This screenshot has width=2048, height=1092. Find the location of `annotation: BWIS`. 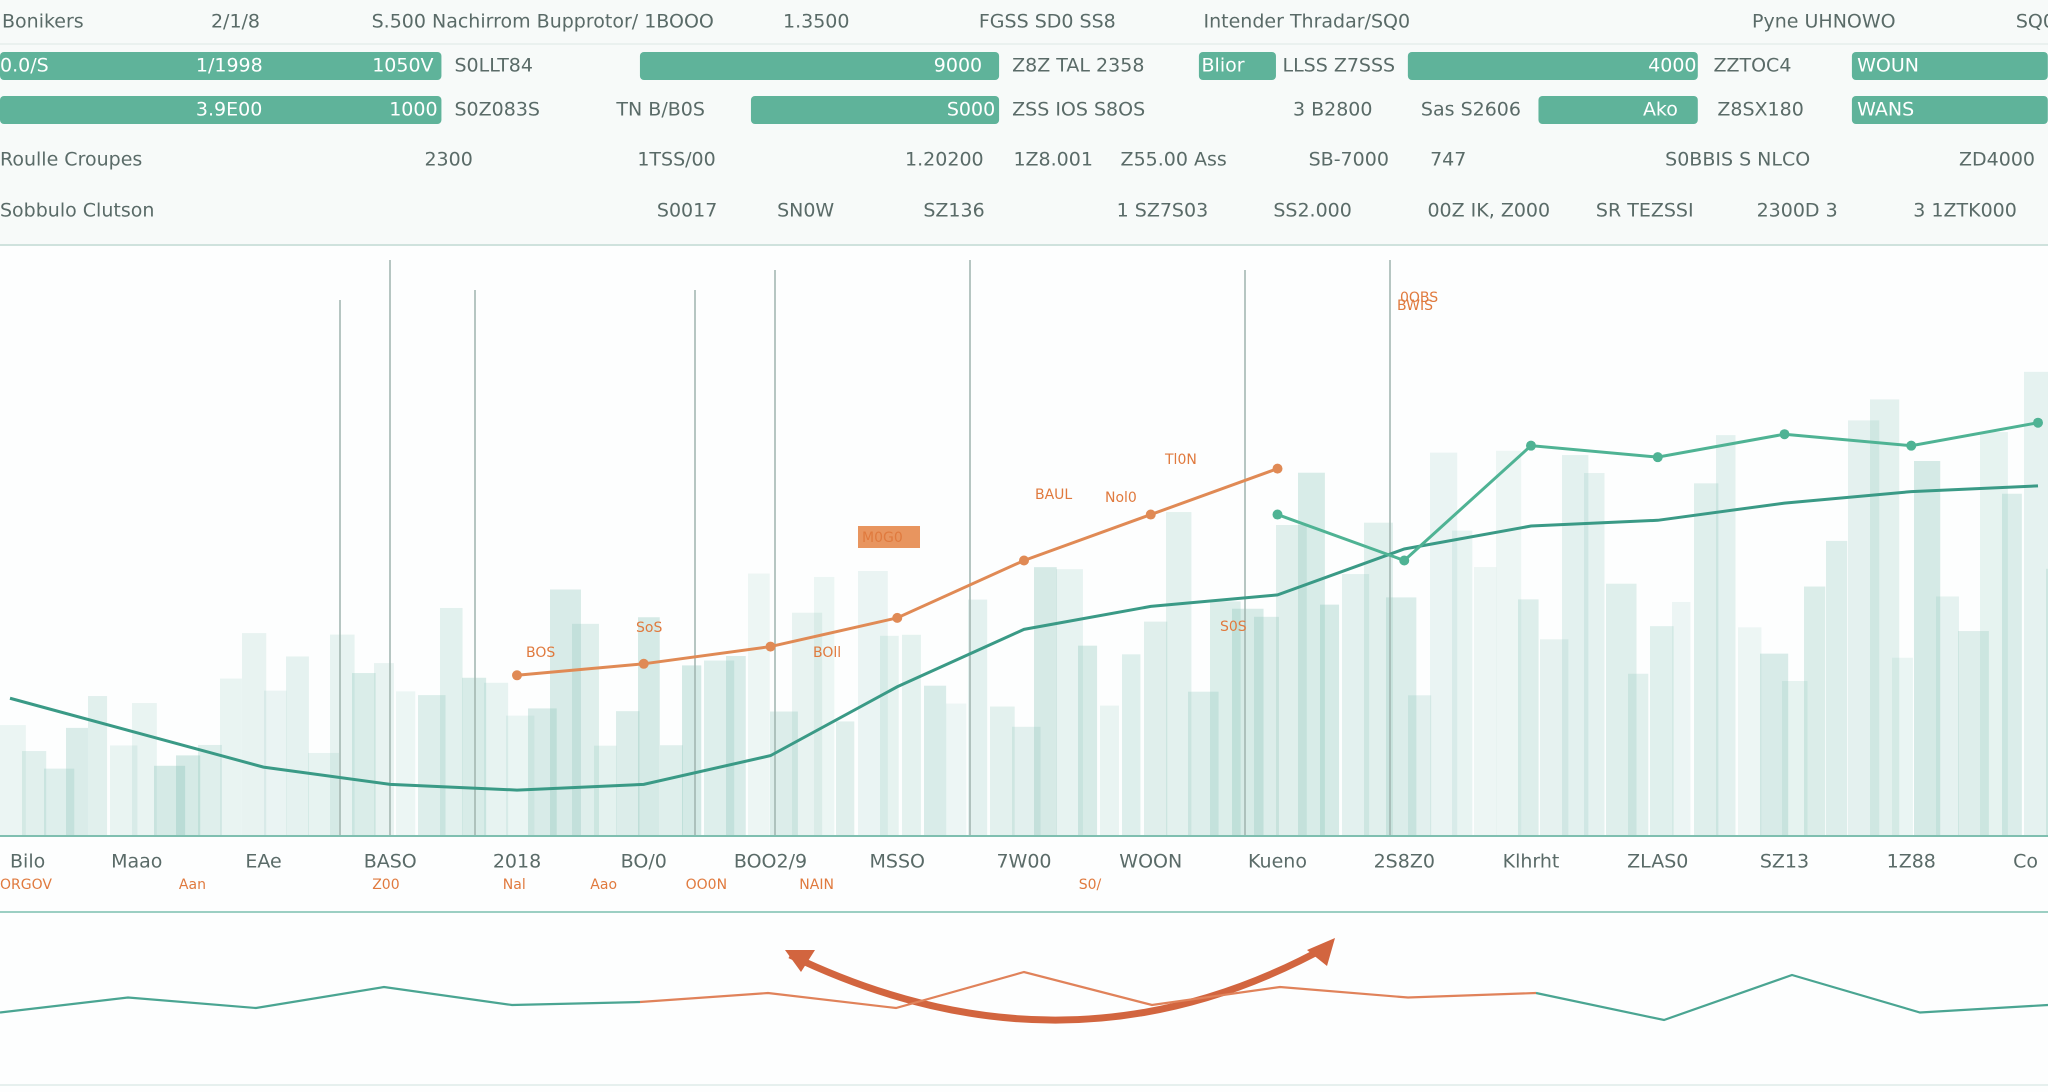

annotation: BWIS is located at coordinates (1415, 306).